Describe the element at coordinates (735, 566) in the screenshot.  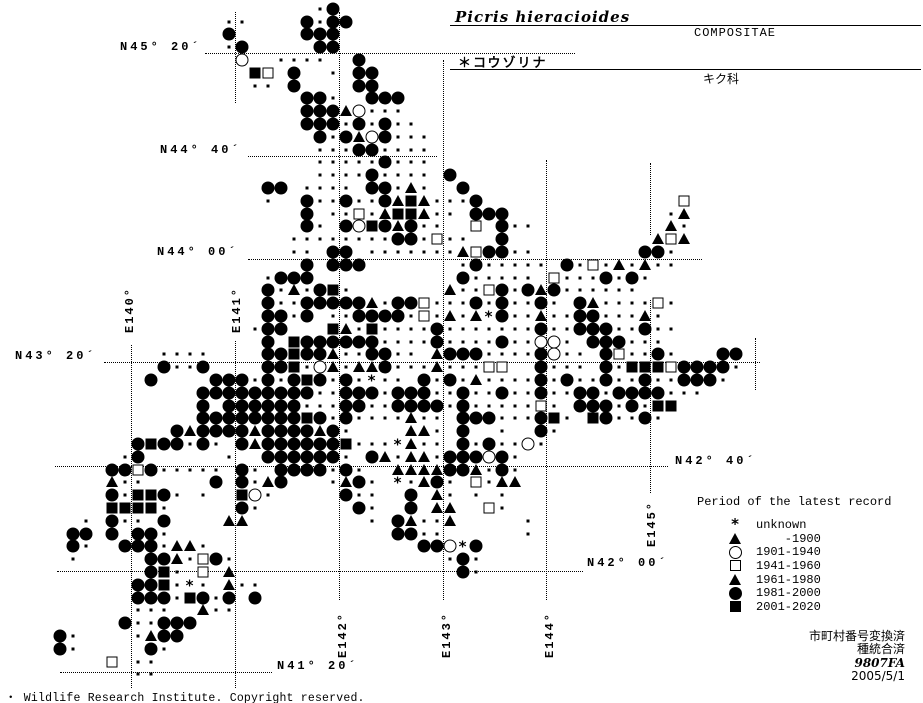
I see `legend-icon-open-square-1941-1960` at that location.